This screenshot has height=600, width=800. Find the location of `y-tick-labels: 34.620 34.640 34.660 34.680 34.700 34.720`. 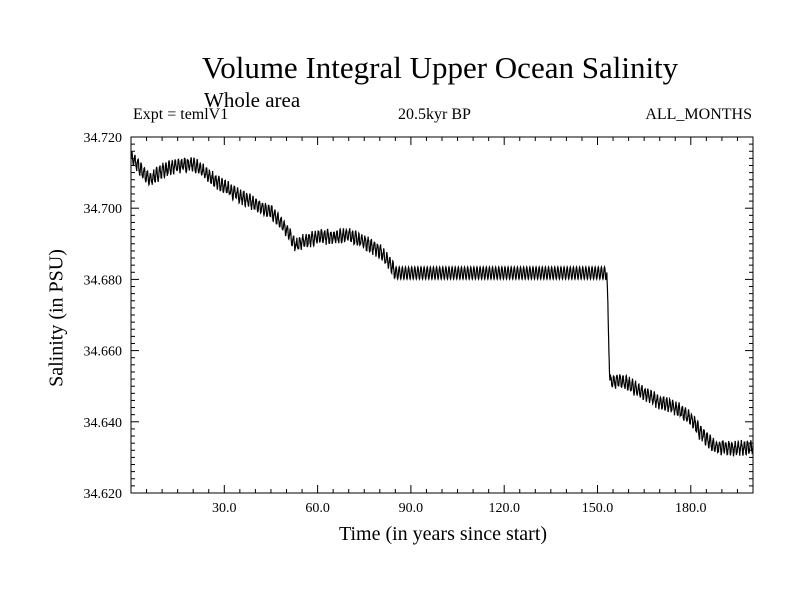

y-tick-labels: 34.620 34.640 34.660 34.680 34.700 34.720 is located at coordinates (103, 316).